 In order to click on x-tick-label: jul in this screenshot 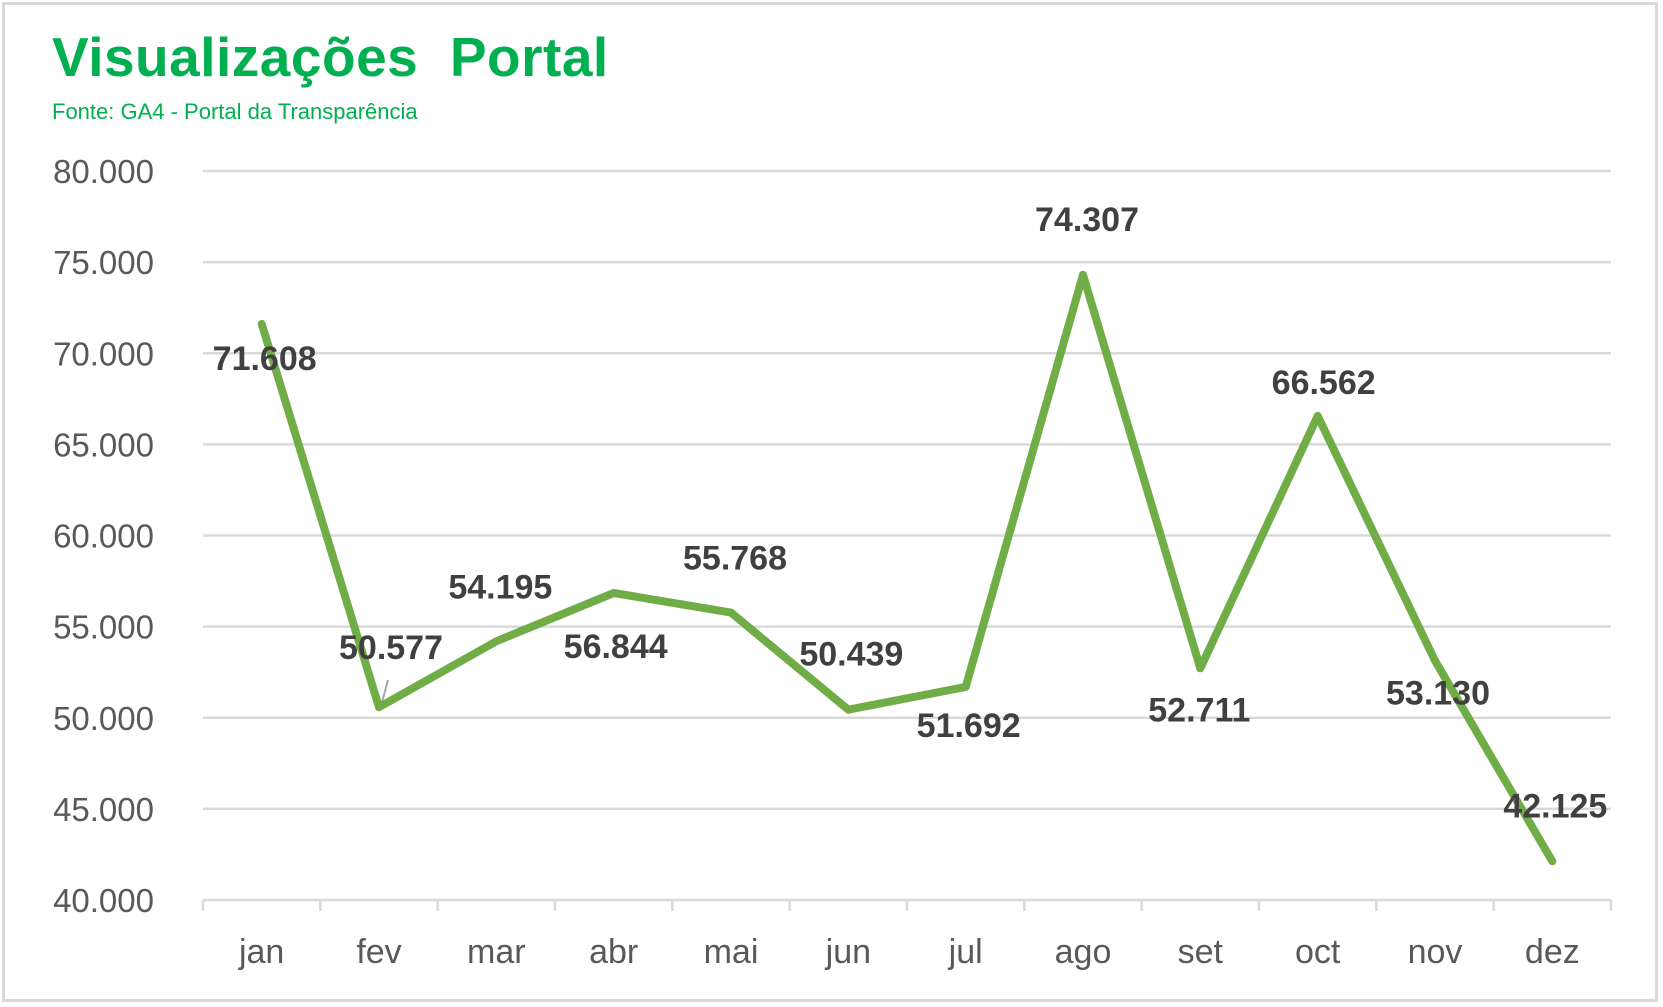, I will do `click(965, 952)`.